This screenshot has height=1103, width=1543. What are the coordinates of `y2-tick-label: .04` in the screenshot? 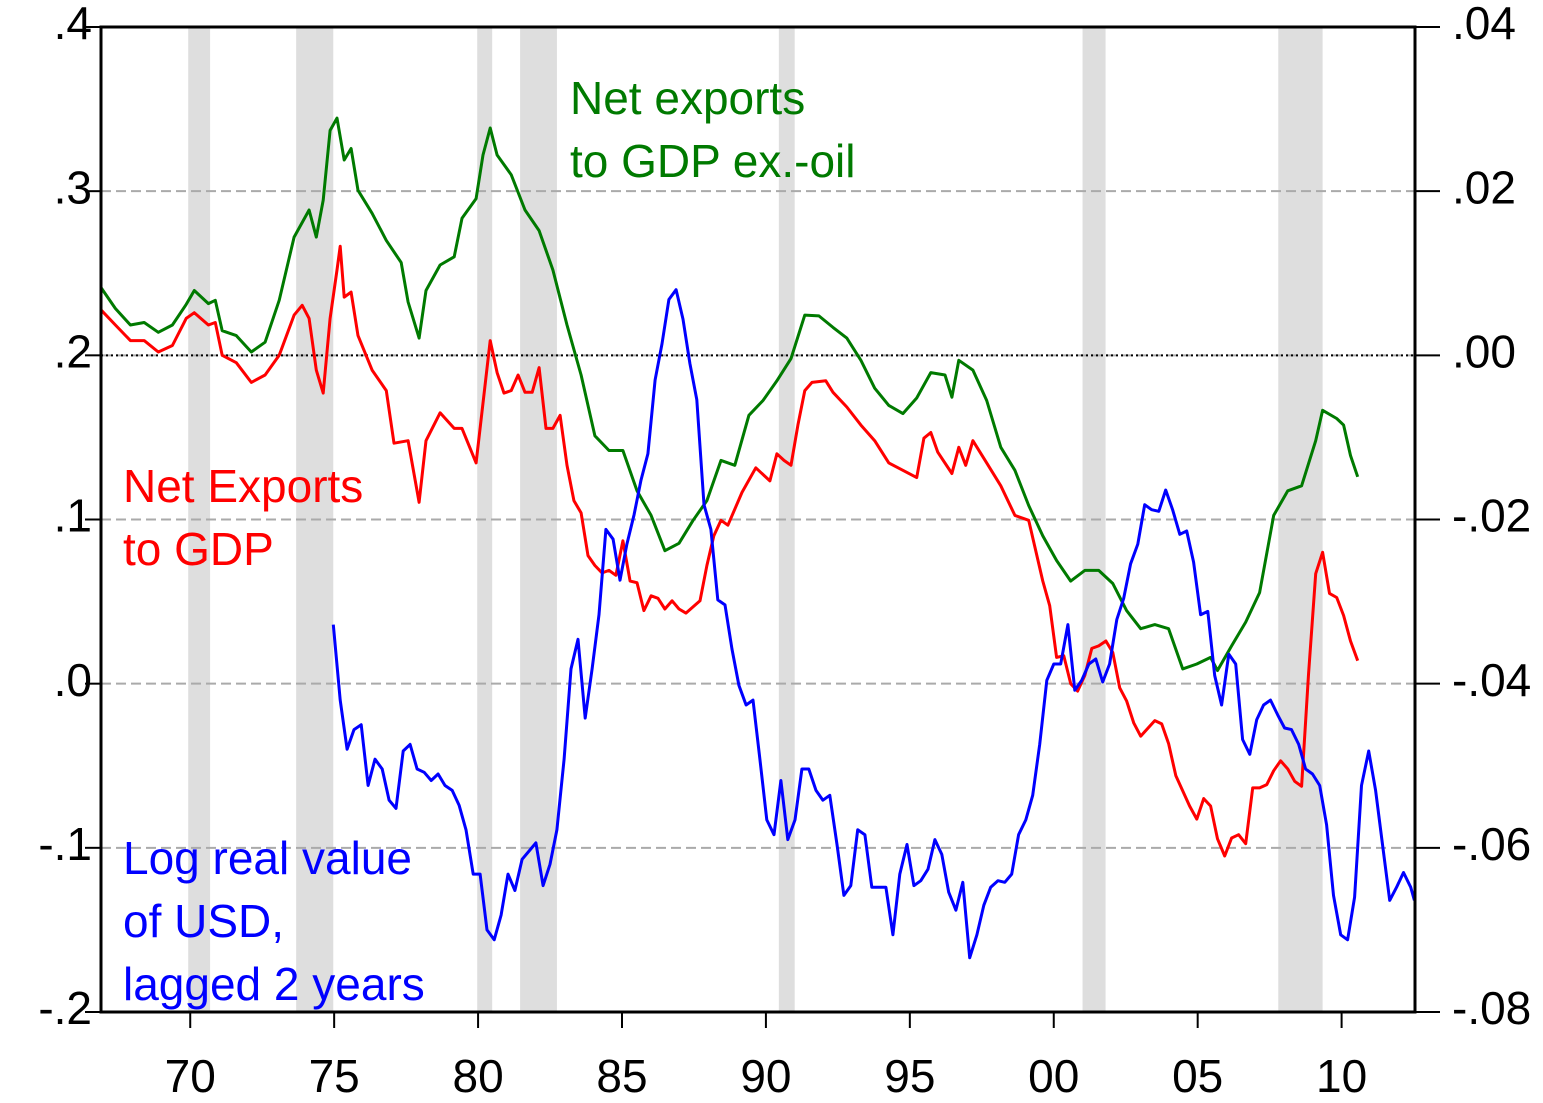 It's located at (1484, 24).